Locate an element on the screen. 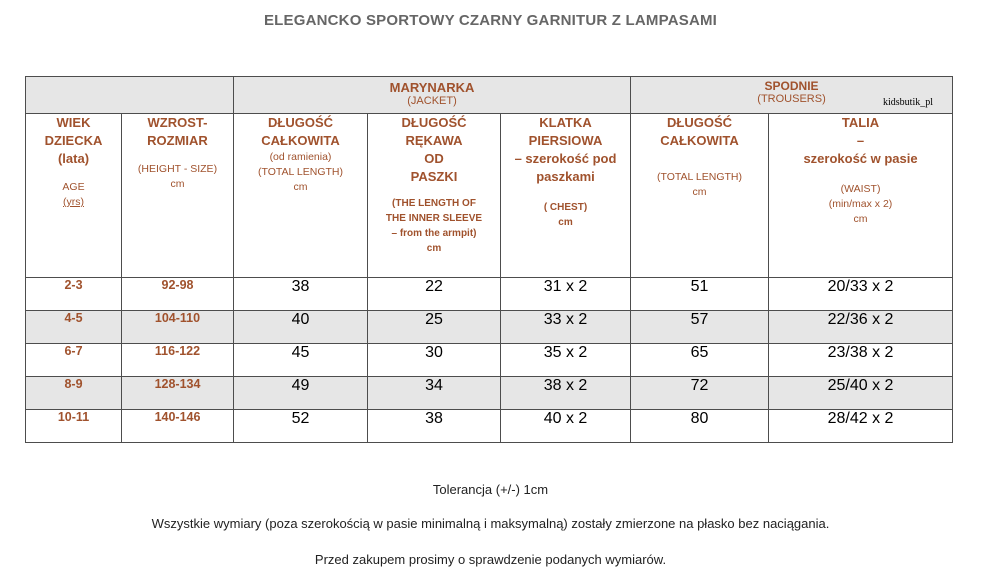 The height and width of the screenshot is (584, 981). header-sub: (od ramienia) is located at coordinates (300, 157).